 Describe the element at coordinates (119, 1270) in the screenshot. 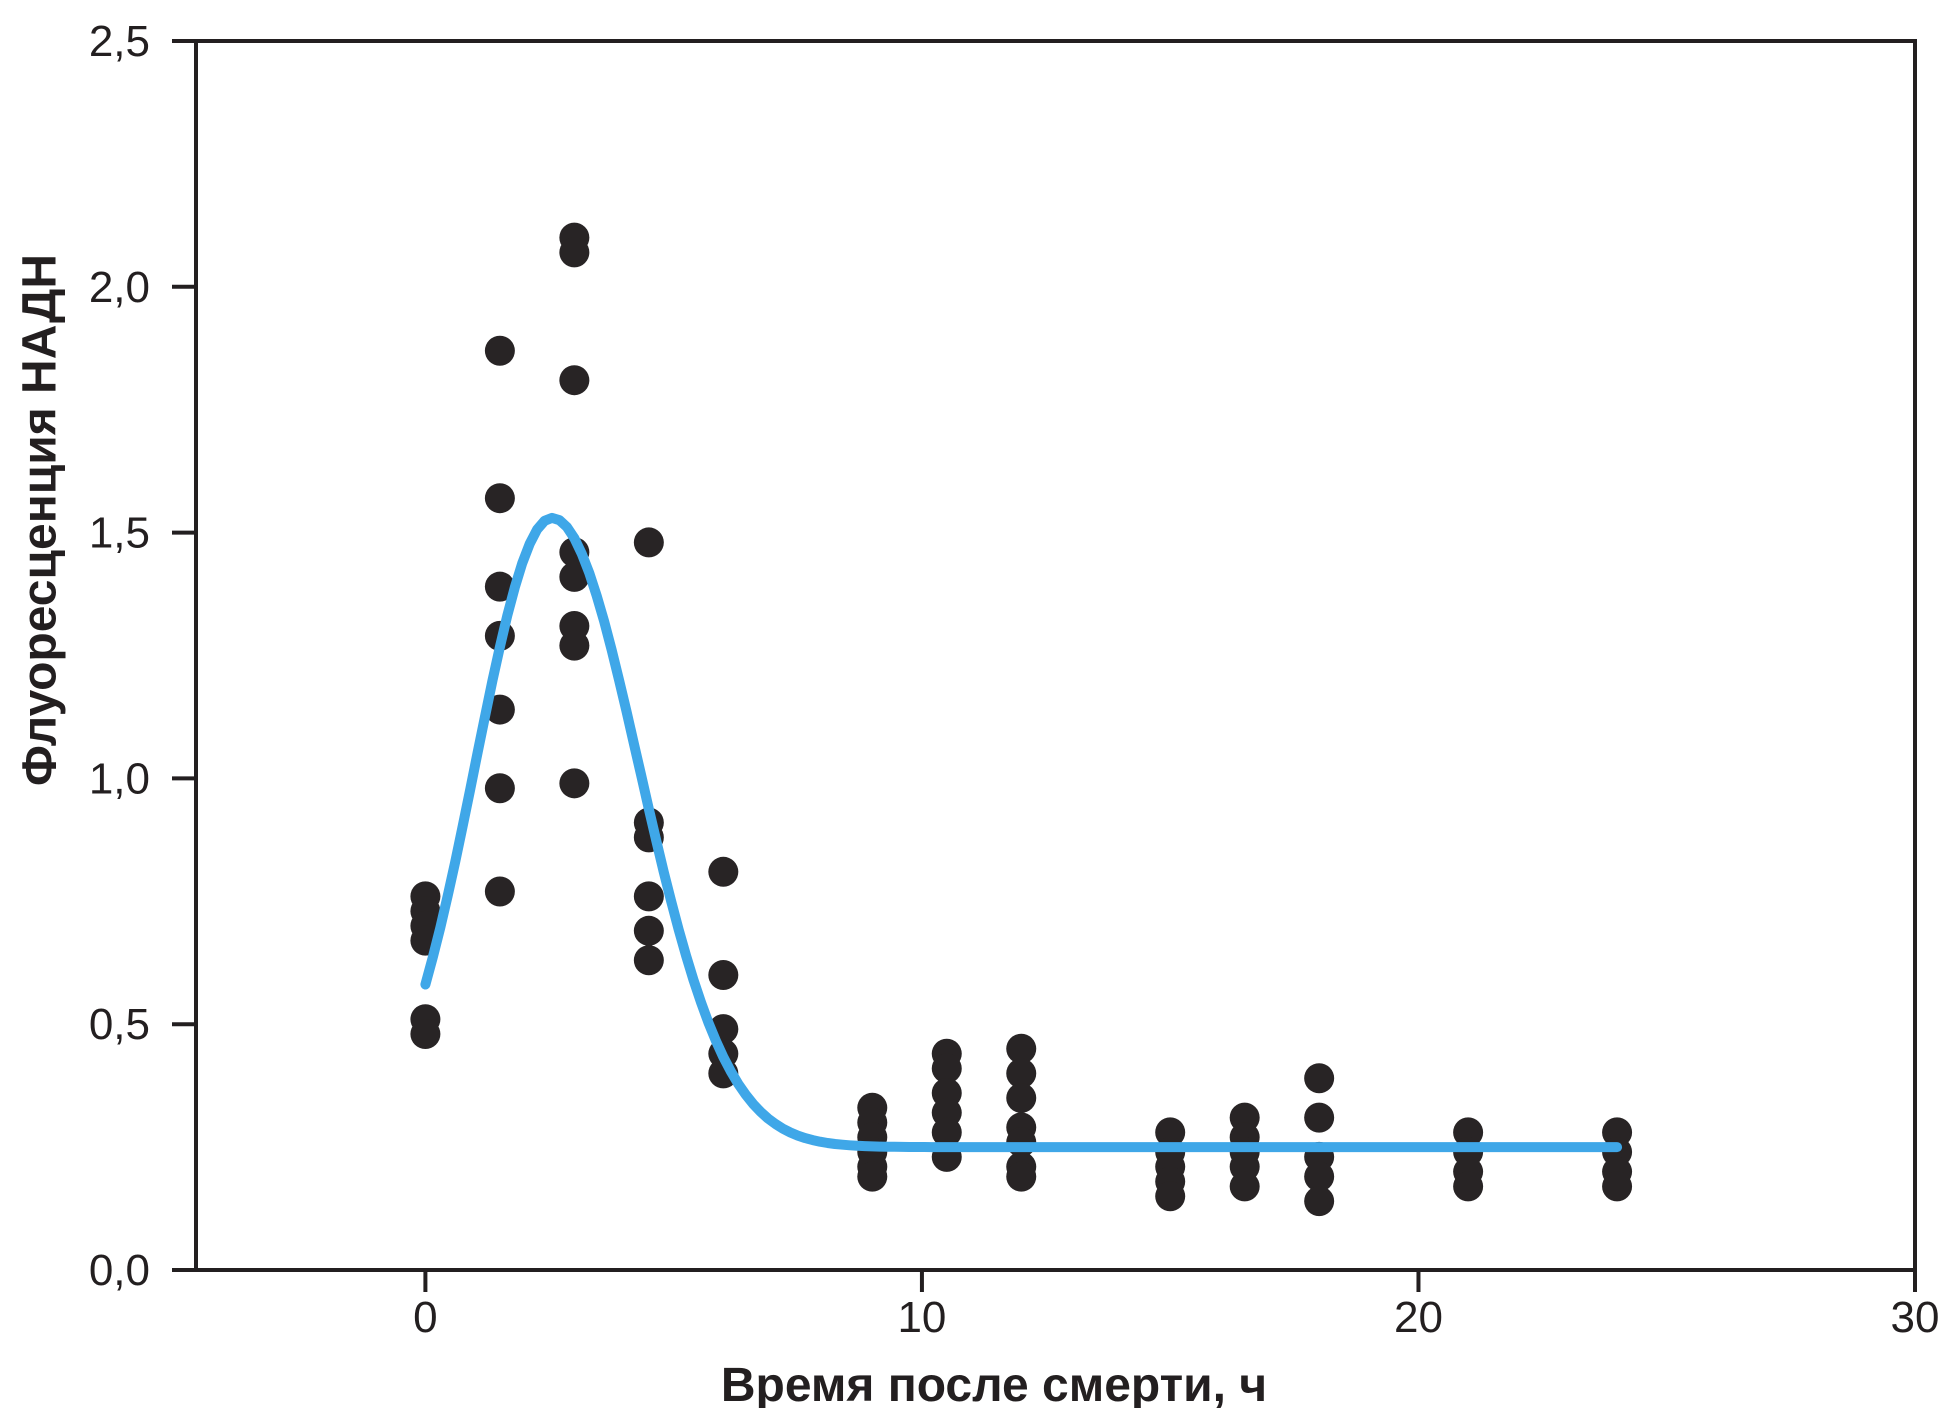

I see `y-tick-label: 0,0` at that location.